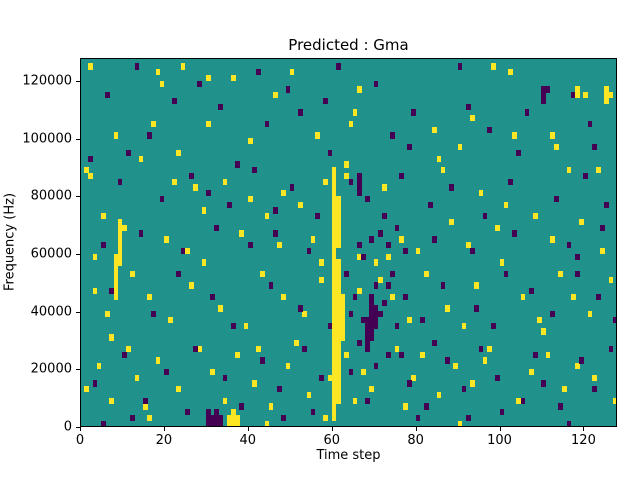 This screenshot has width=640, height=480. I want to click on y-tick-label: 120000, so click(47, 81).